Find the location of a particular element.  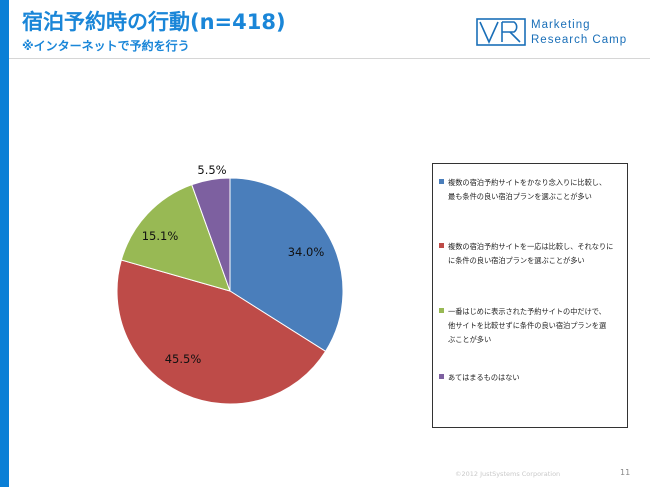

mrc-logo-icon is located at coordinates (501, 32).